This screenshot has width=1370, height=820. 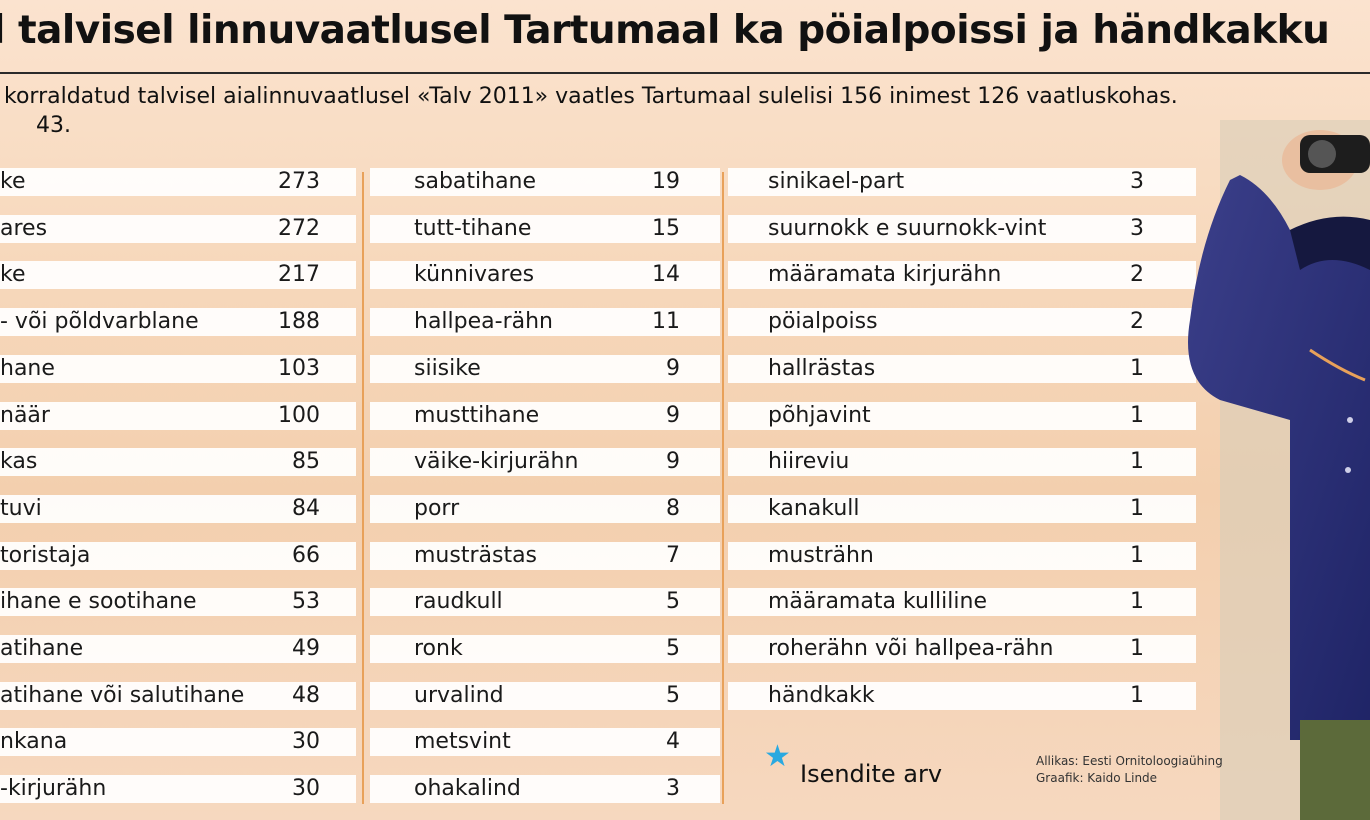 What do you see at coordinates (306, 555) in the screenshot?
I see `bird-count: 66` at bounding box center [306, 555].